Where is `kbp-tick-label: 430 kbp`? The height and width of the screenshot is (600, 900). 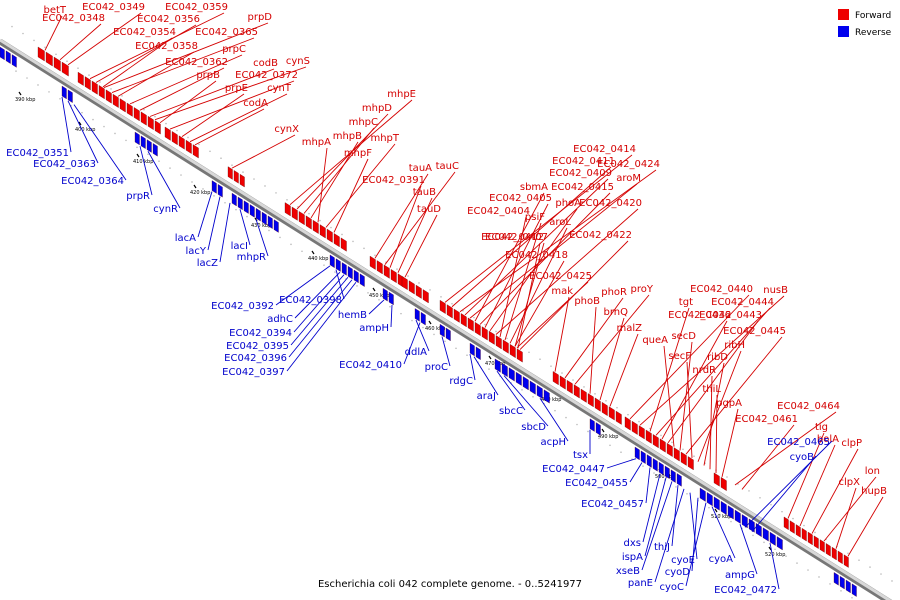 kbp-tick-label: 430 kbp is located at coordinates (261, 226).